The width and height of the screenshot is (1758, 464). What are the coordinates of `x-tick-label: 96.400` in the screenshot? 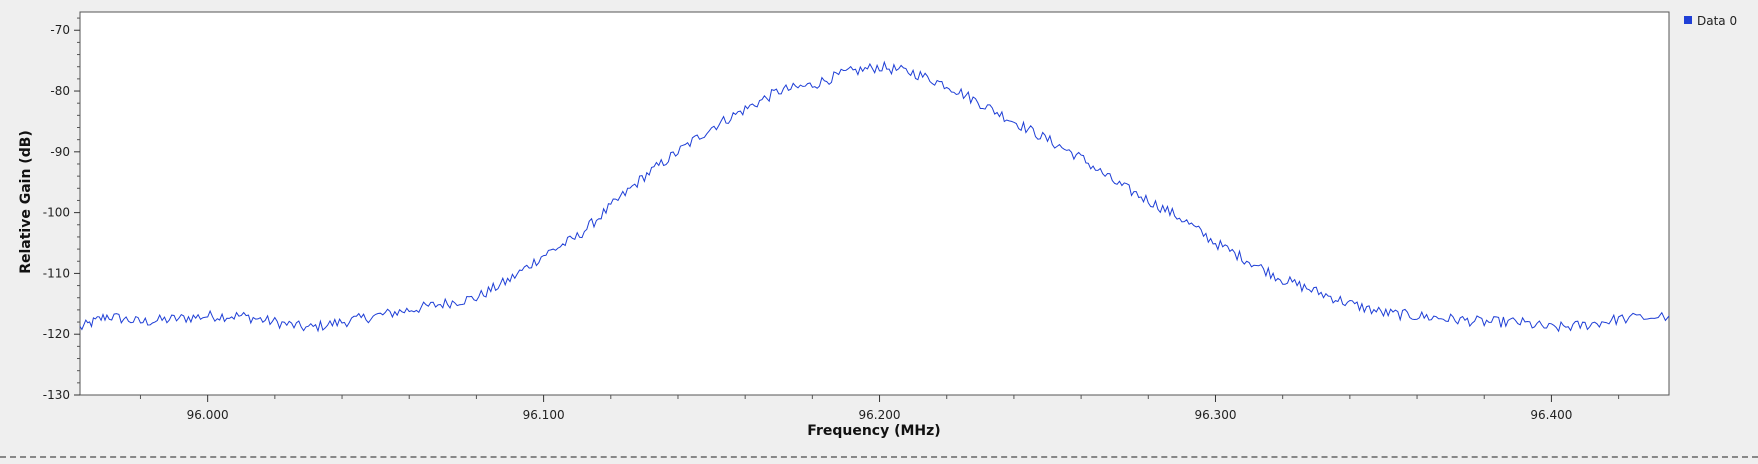 It's located at (1551, 415).